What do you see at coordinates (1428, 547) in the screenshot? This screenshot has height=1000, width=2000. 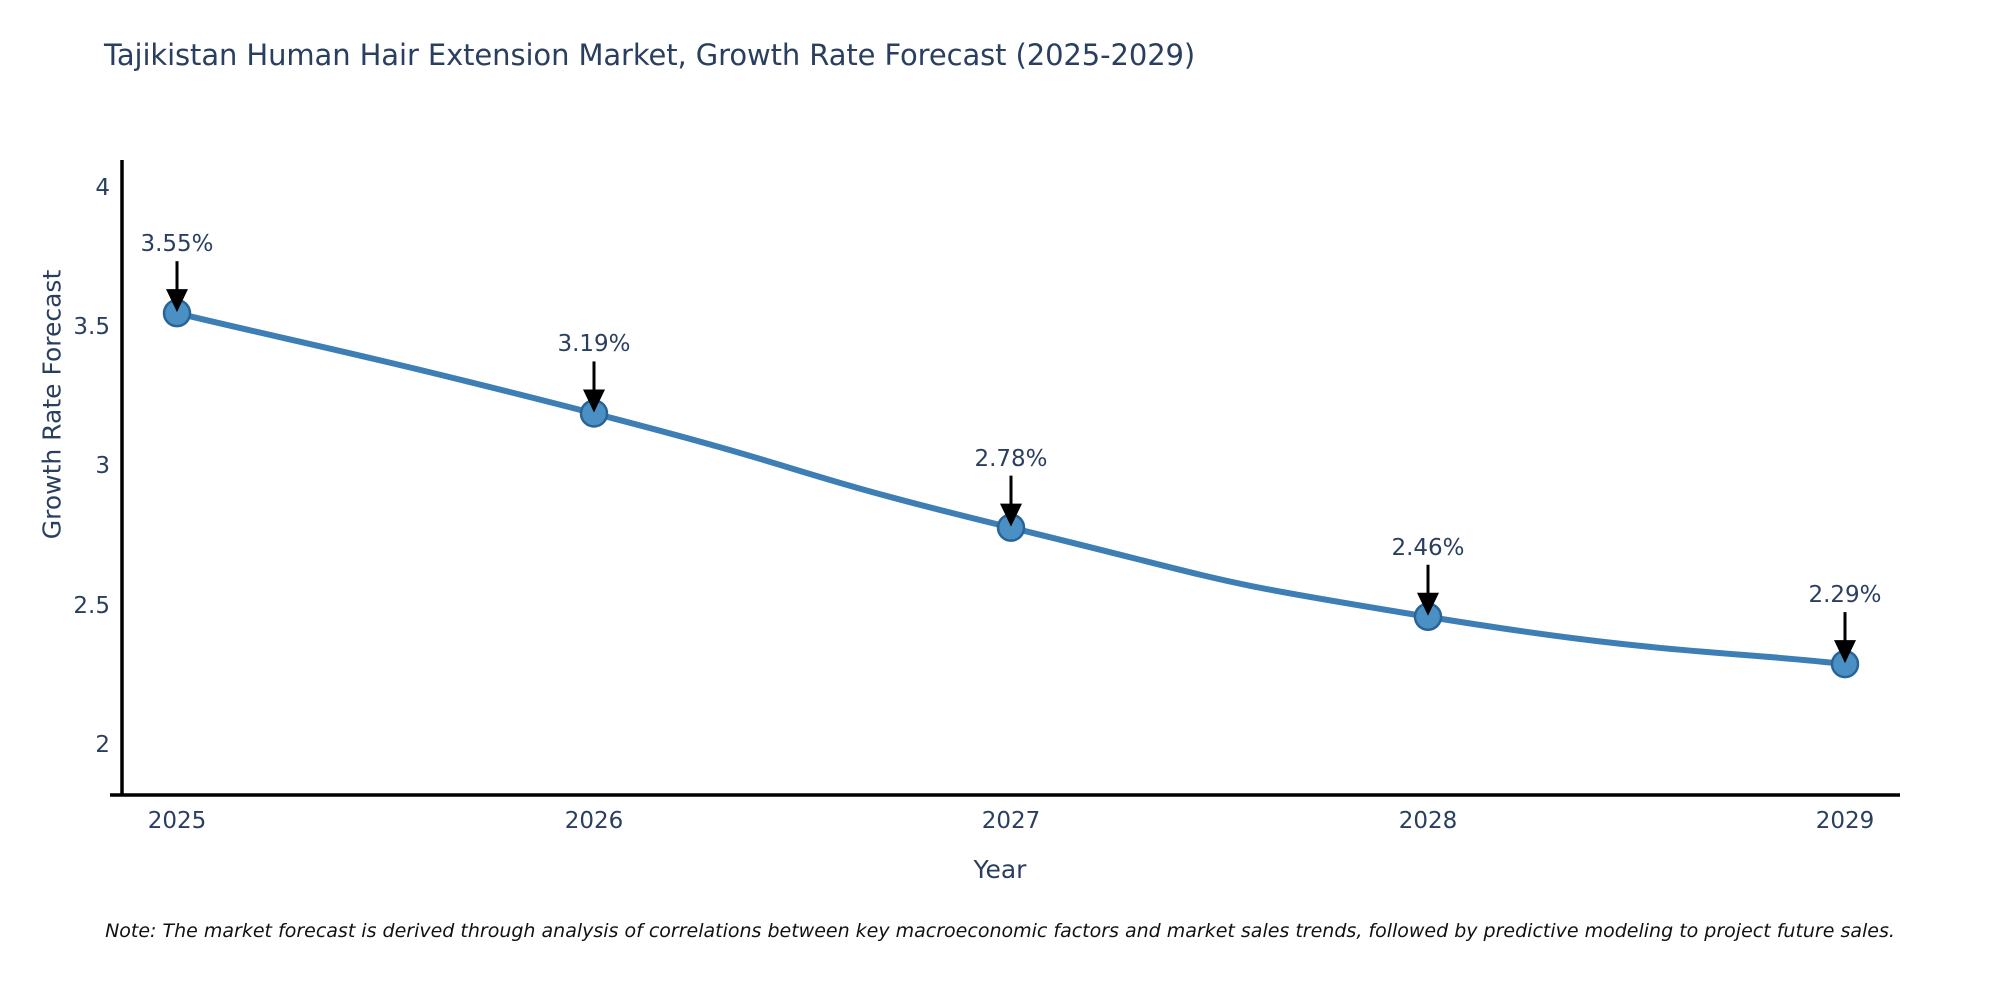 I see `data-point-value-label: 2.46%` at bounding box center [1428, 547].